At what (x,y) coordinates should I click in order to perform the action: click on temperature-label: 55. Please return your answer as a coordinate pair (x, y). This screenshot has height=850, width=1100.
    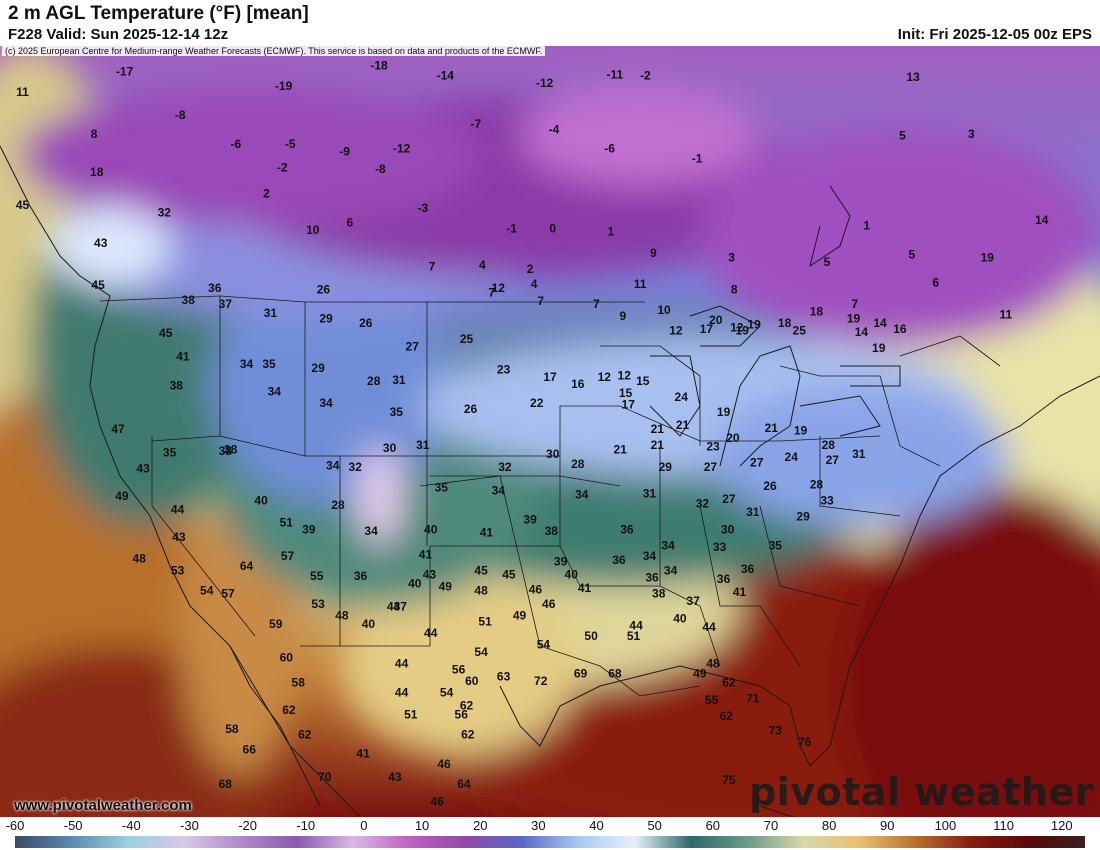
    Looking at the image, I should click on (317, 576).